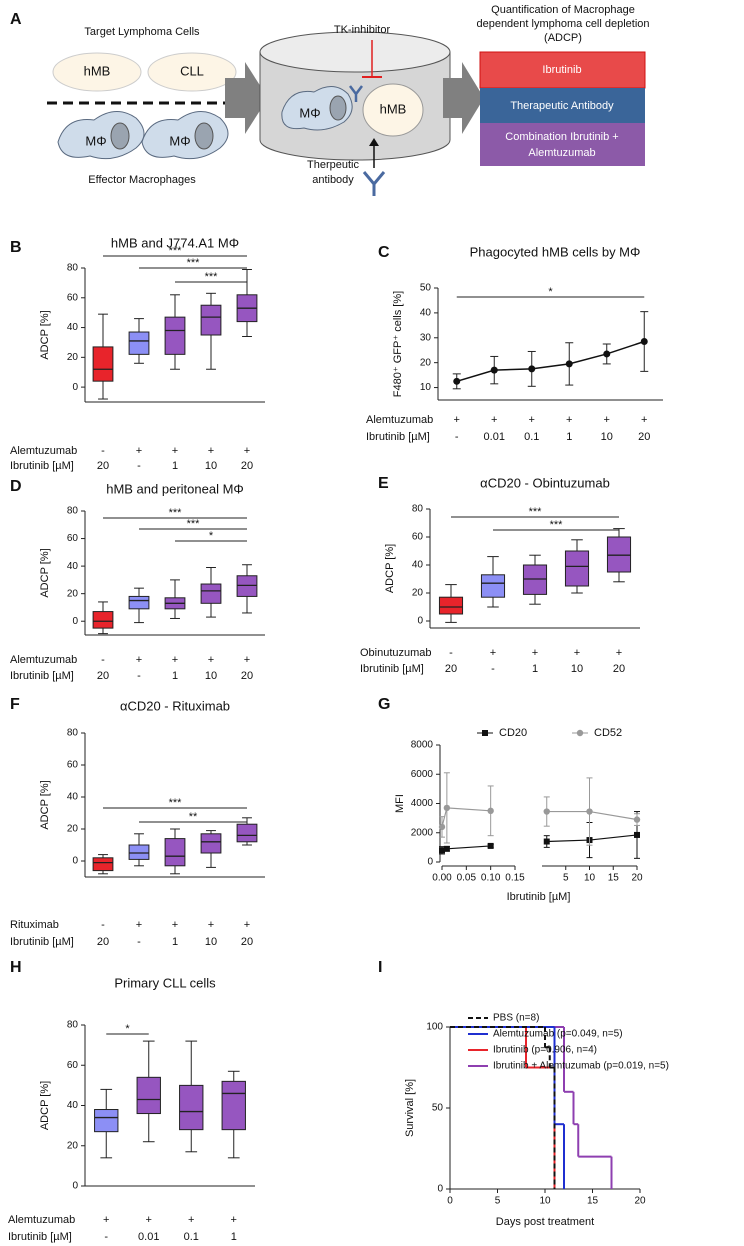 This screenshot has height=1246, width=744. What do you see at coordinates (422, 803) in the screenshot?
I see `y-tick-label: 4000` at bounding box center [422, 803].